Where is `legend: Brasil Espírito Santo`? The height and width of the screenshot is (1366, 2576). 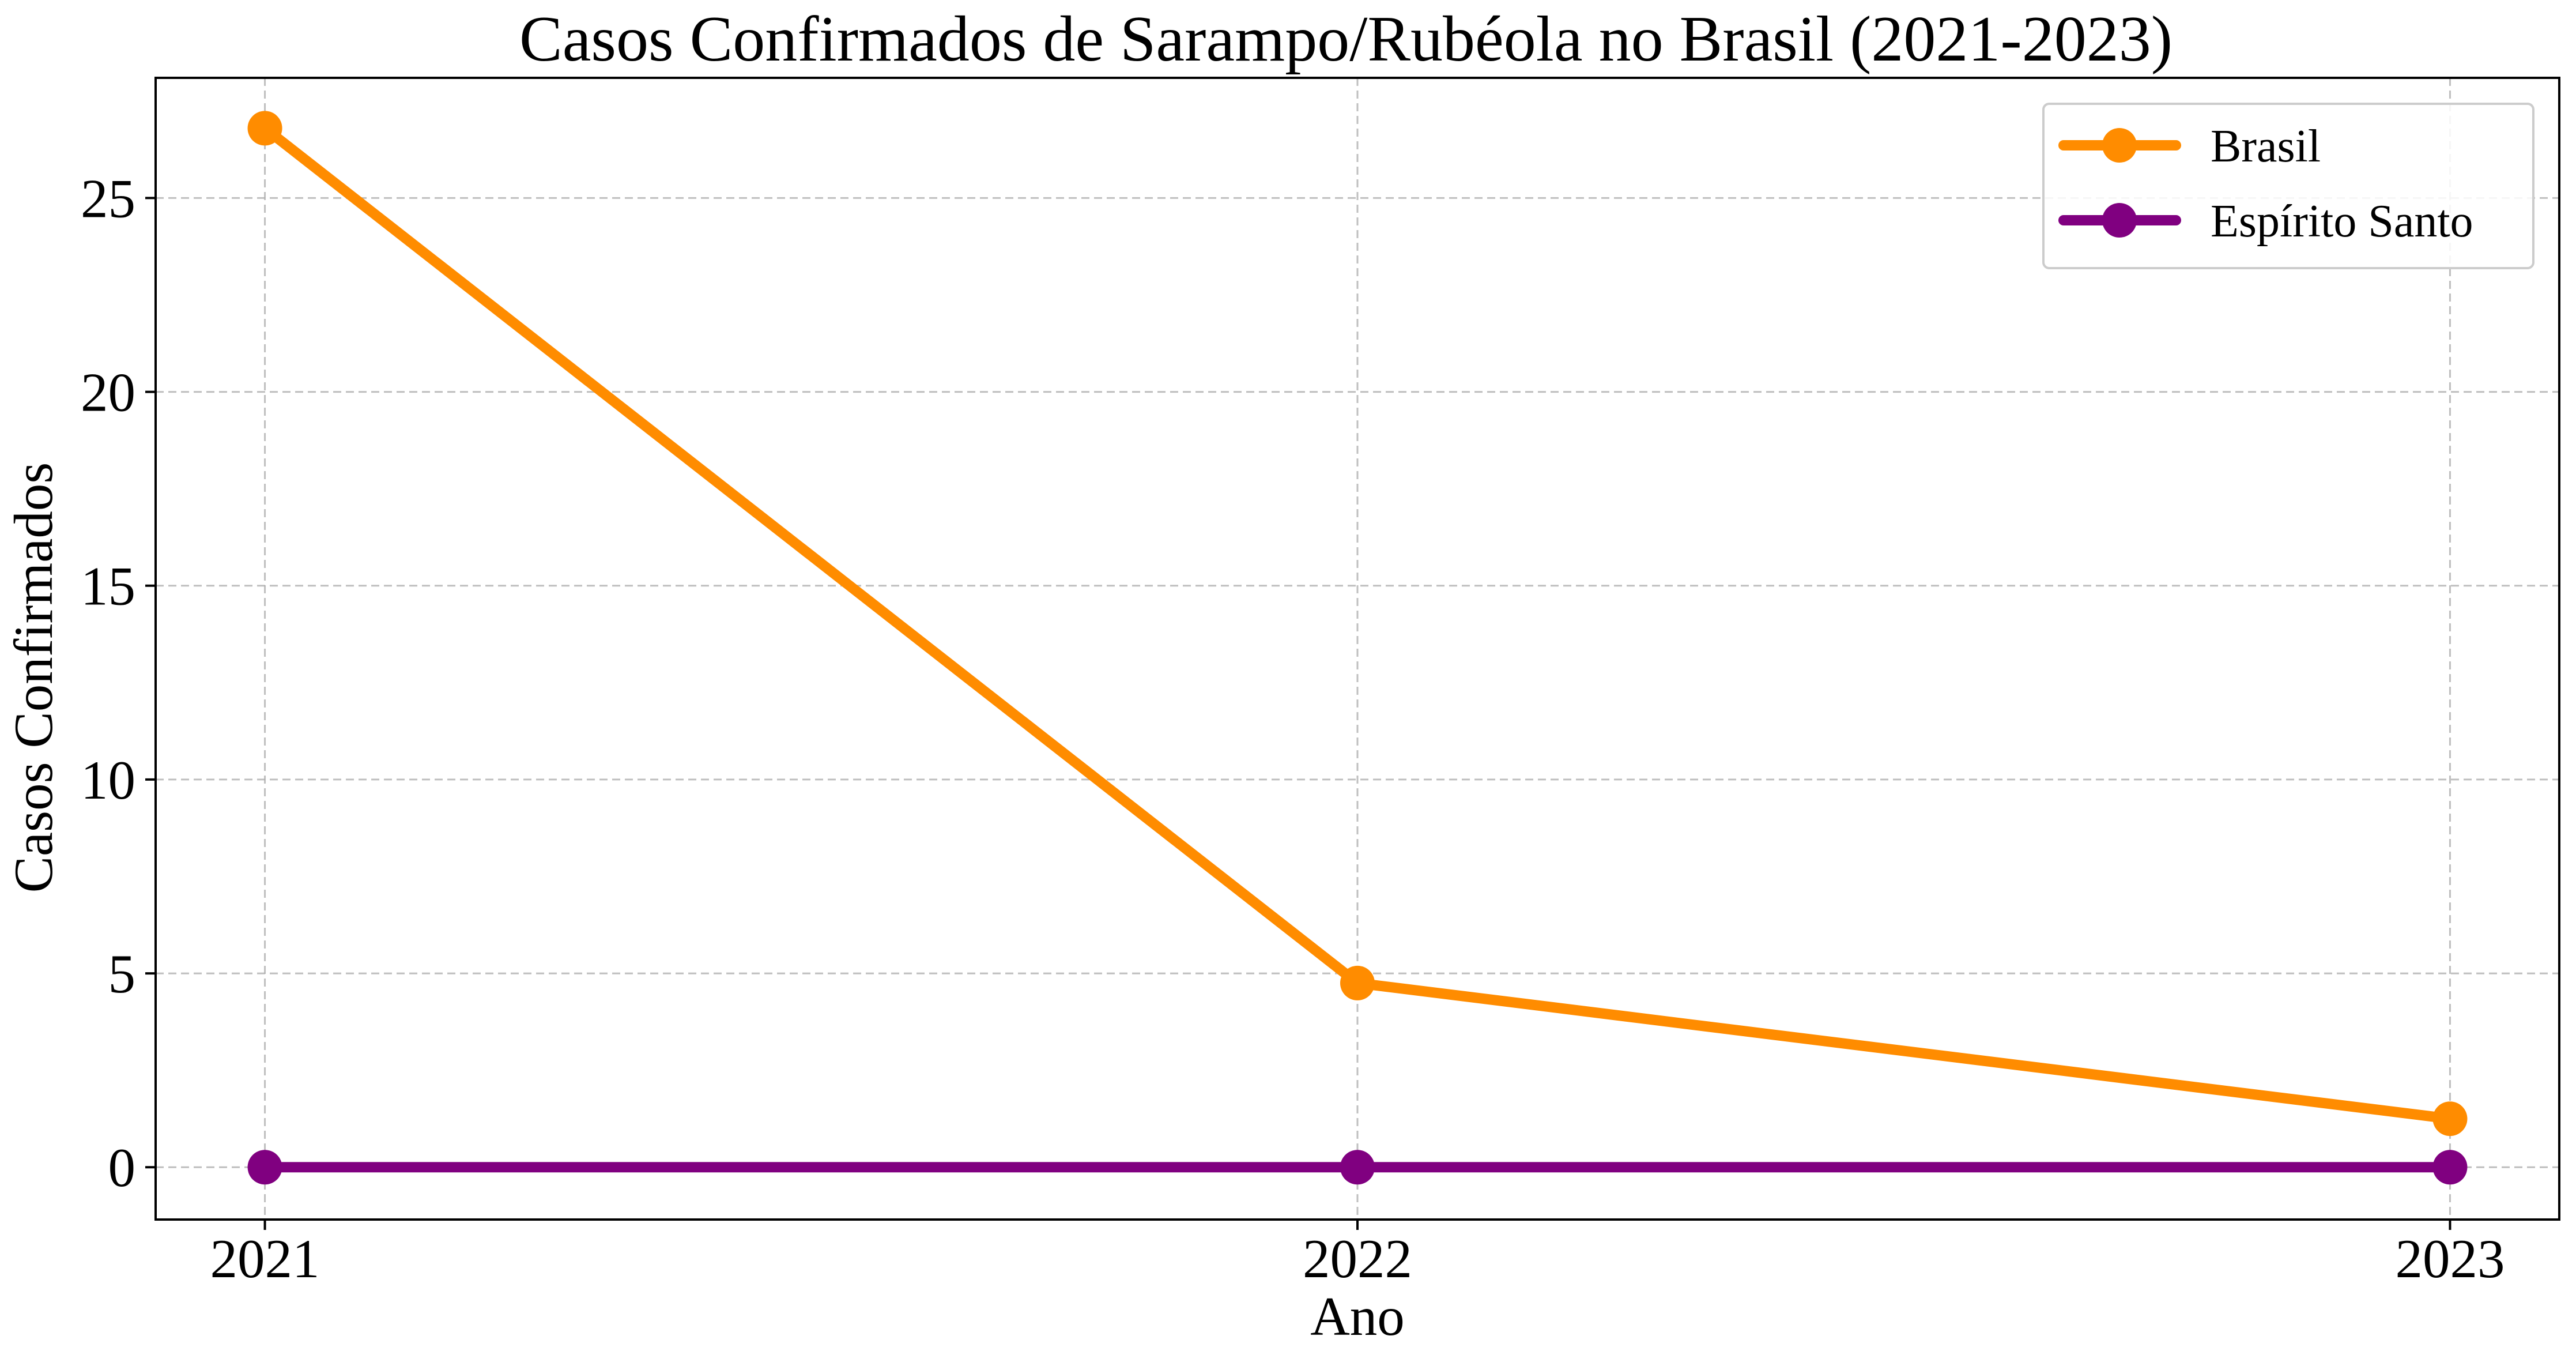 legend: Brasil Espírito Santo is located at coordinates (2288, 186).